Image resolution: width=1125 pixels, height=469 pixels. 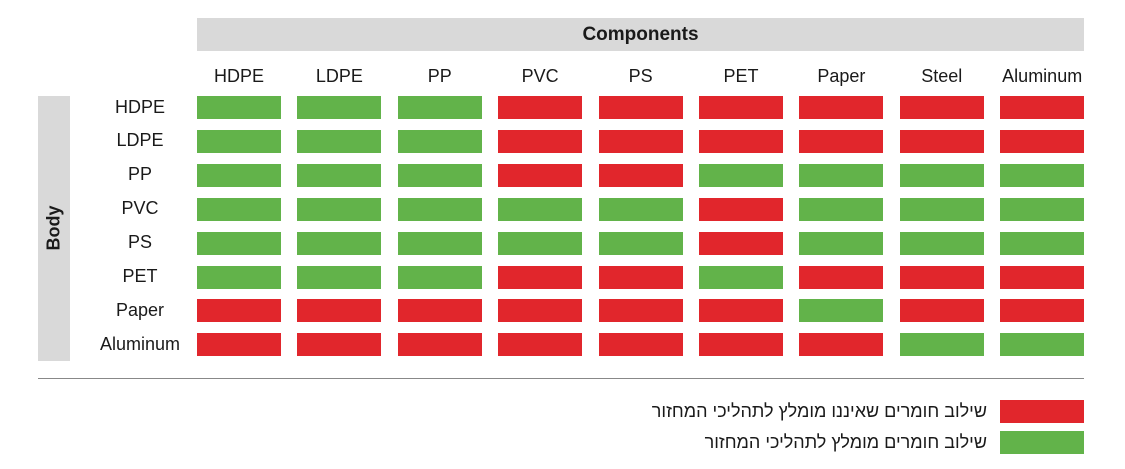 What do you see at coordinates (540, 243) in the screenshot?
I see `cell-ps-pvc` at bounding box center [540, 243].